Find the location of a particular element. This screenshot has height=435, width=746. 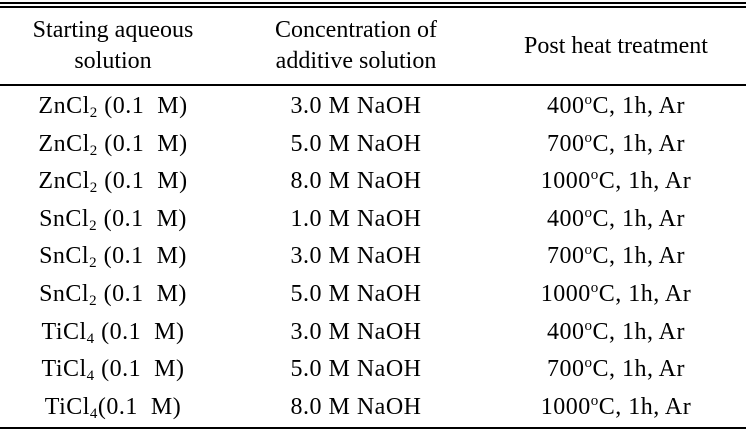

header-starting-solution: Starting aqueous solution is located at coordinates (113, 46).